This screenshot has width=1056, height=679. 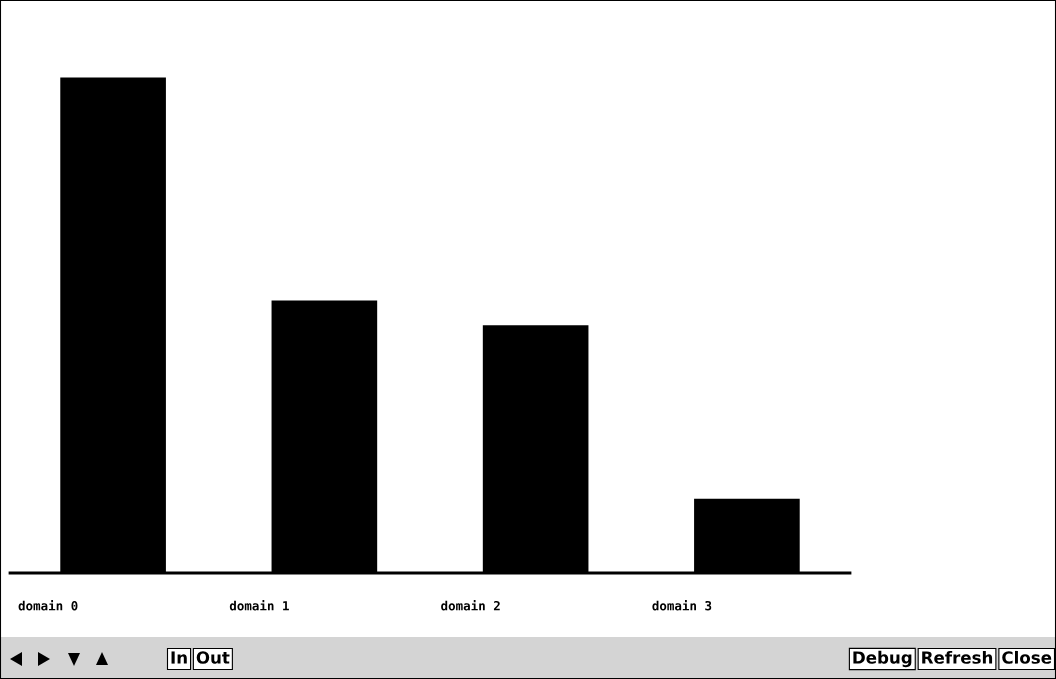 What do you see at coordinates (882, 659) in the screenshot?
I see `text: Debug` at bounding box center [882, 659].